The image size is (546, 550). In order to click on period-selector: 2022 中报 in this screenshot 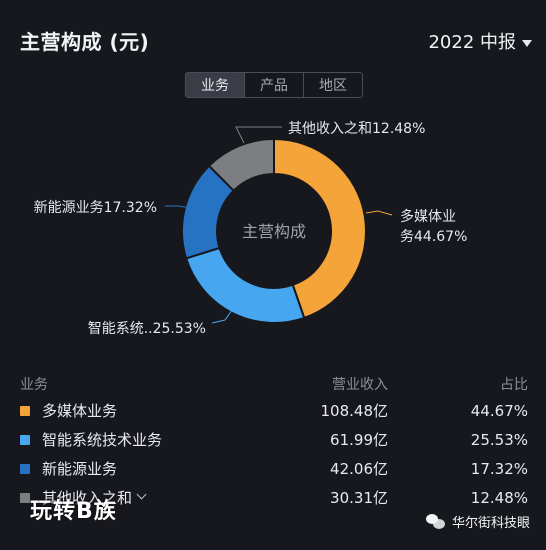, I will do `click(480, 41)`.